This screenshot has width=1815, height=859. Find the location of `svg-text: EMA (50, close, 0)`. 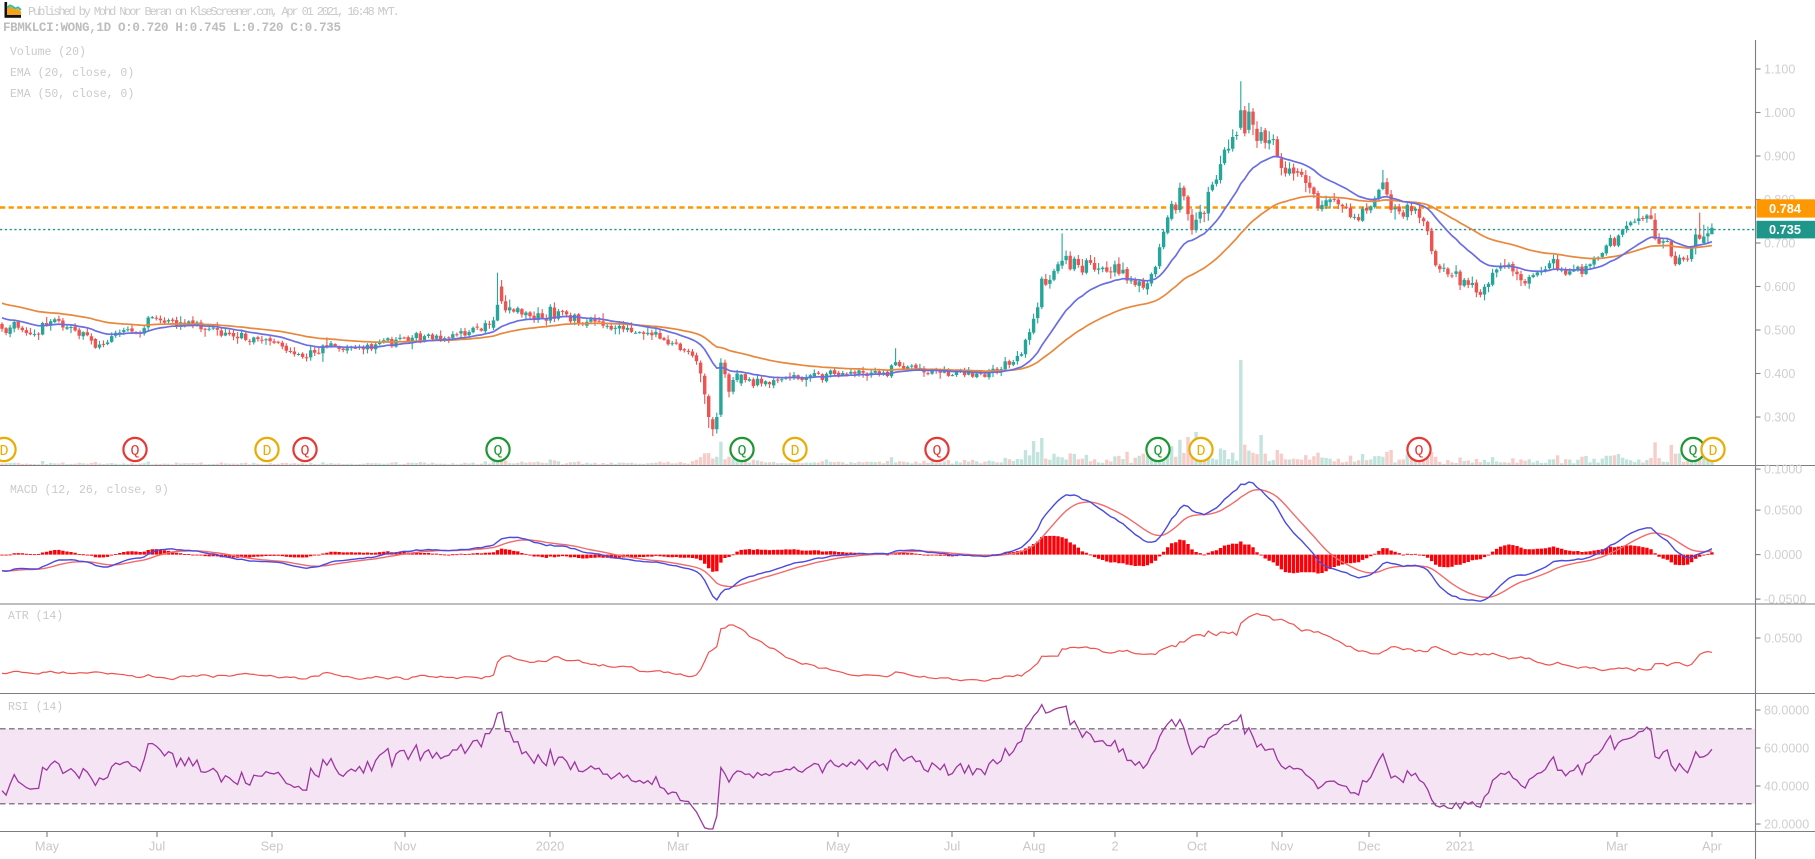

svg-text: EMA (50, close, 0) is located at coordinates (72, 94).